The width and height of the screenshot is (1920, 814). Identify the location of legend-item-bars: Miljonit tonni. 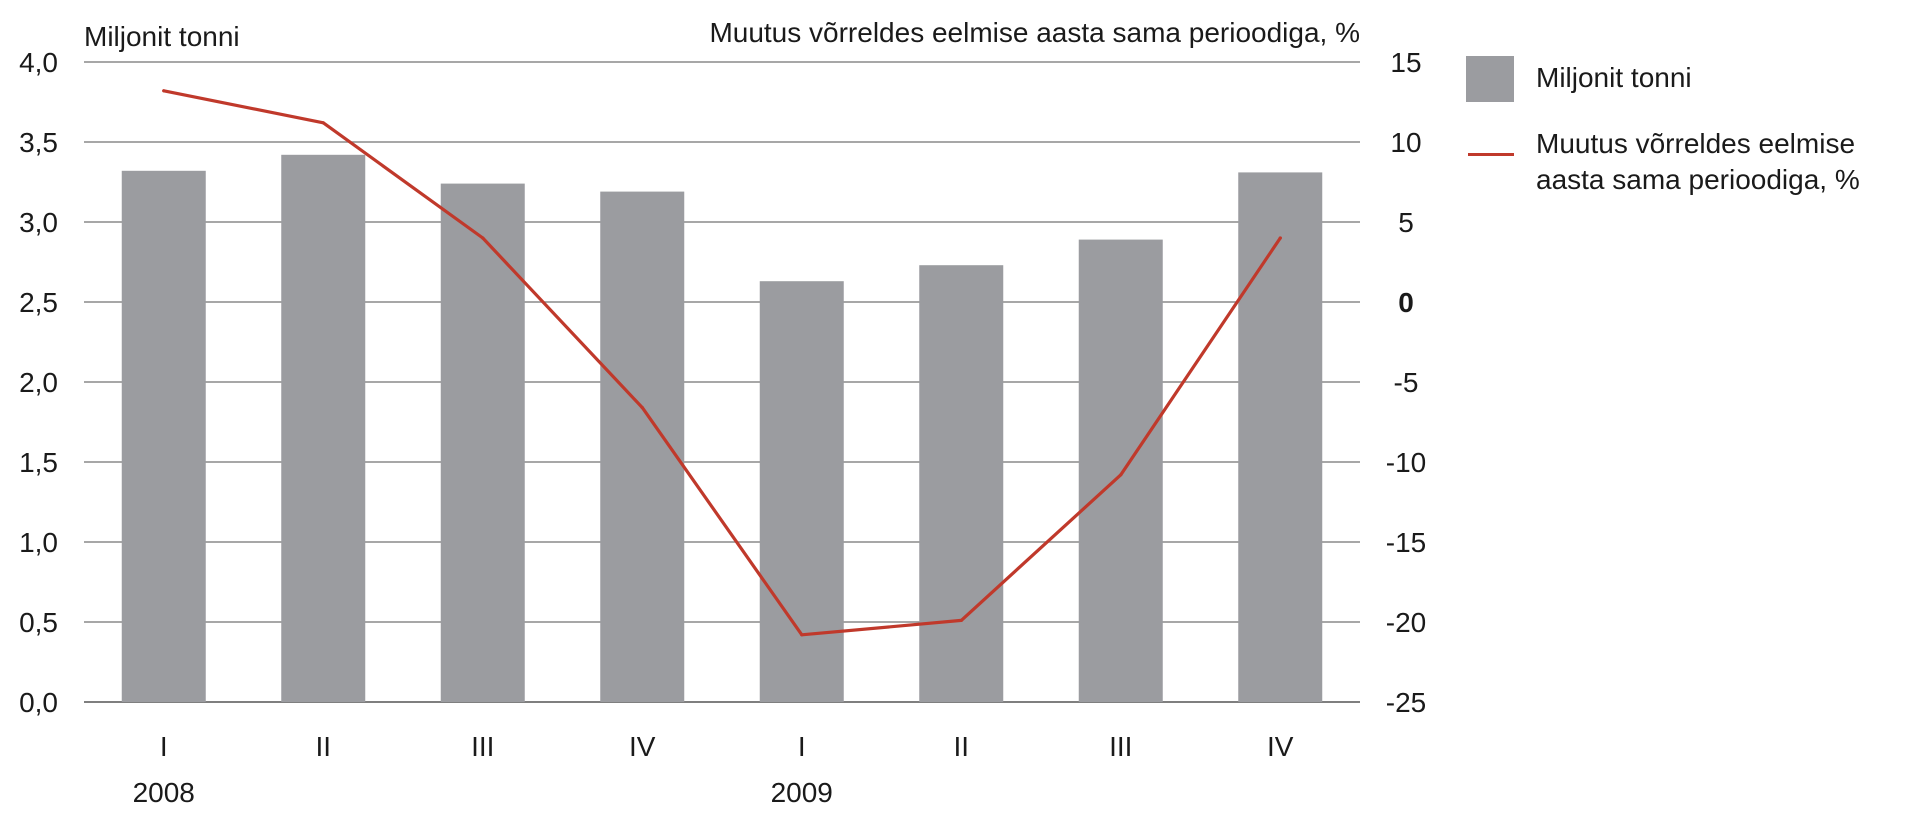
(1686, 79).